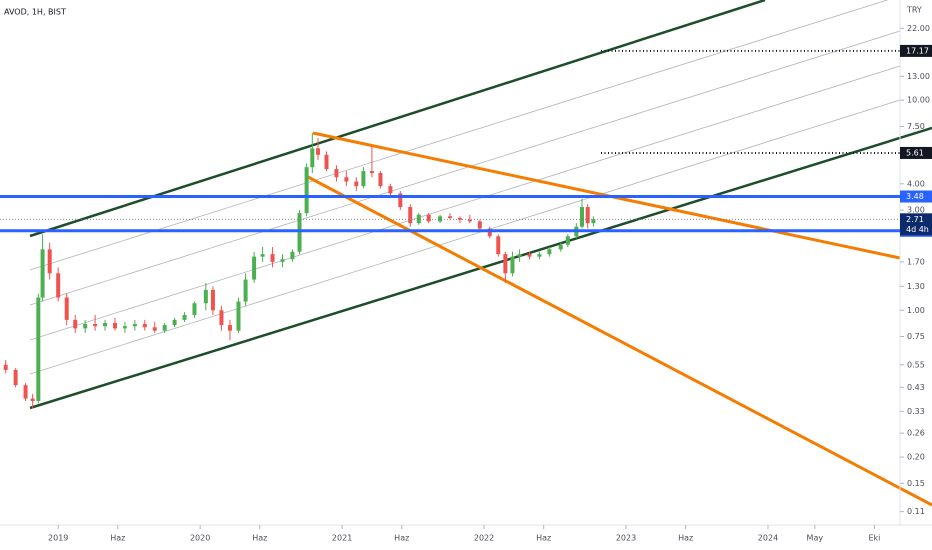  Describe the element at coordinates (484, 538) in the screenshot. I see `x-tick-label: 2022` at that location.